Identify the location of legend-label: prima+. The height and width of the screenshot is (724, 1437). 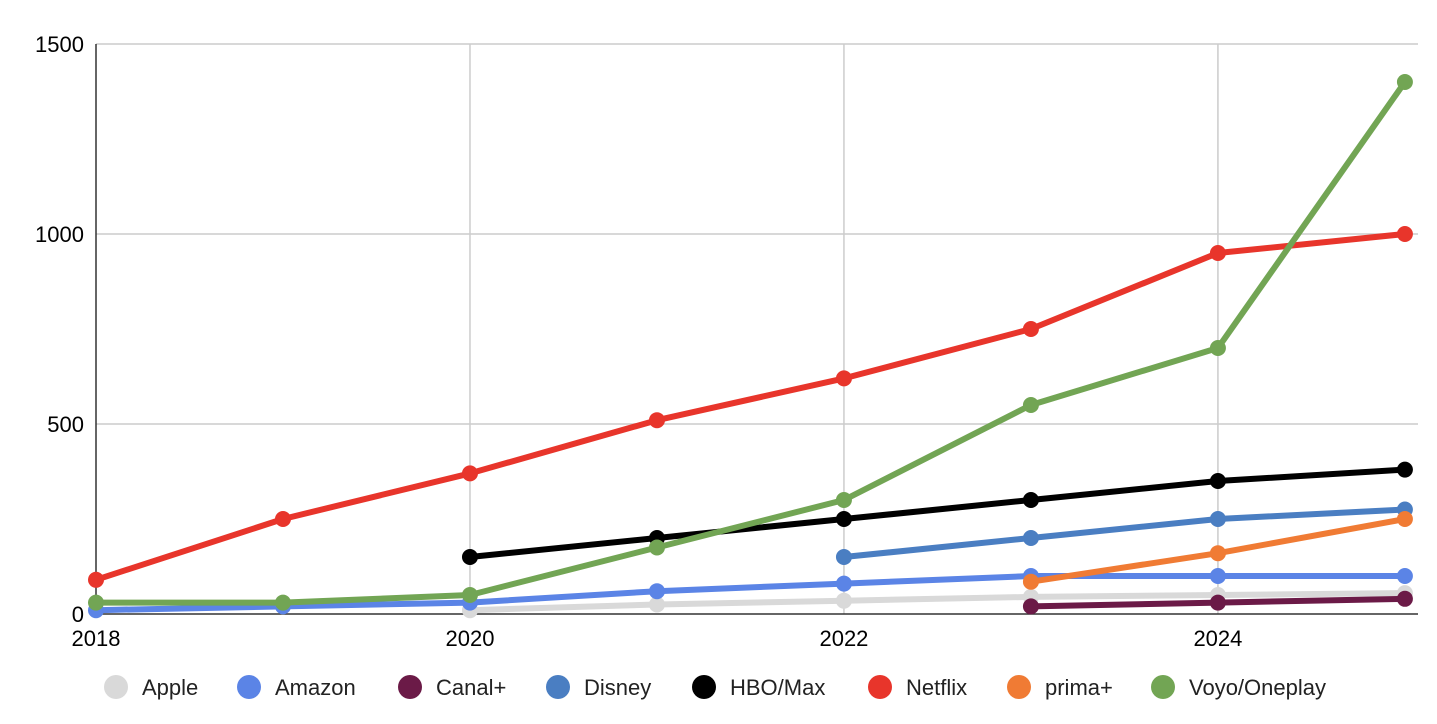
(1079, 687).